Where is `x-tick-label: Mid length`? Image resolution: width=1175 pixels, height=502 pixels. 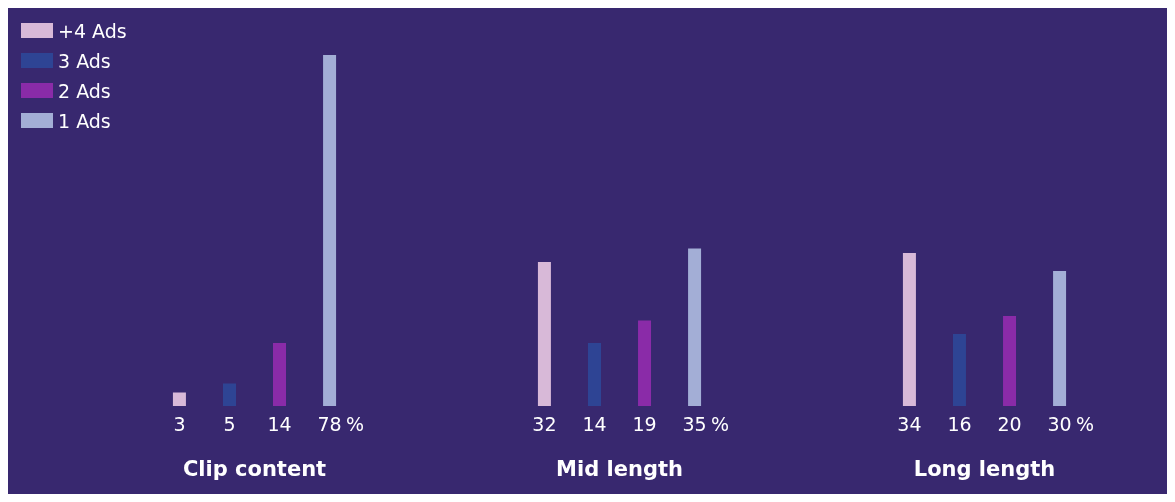 x-tick-label: Mid length is located at coordinates (619, 468).